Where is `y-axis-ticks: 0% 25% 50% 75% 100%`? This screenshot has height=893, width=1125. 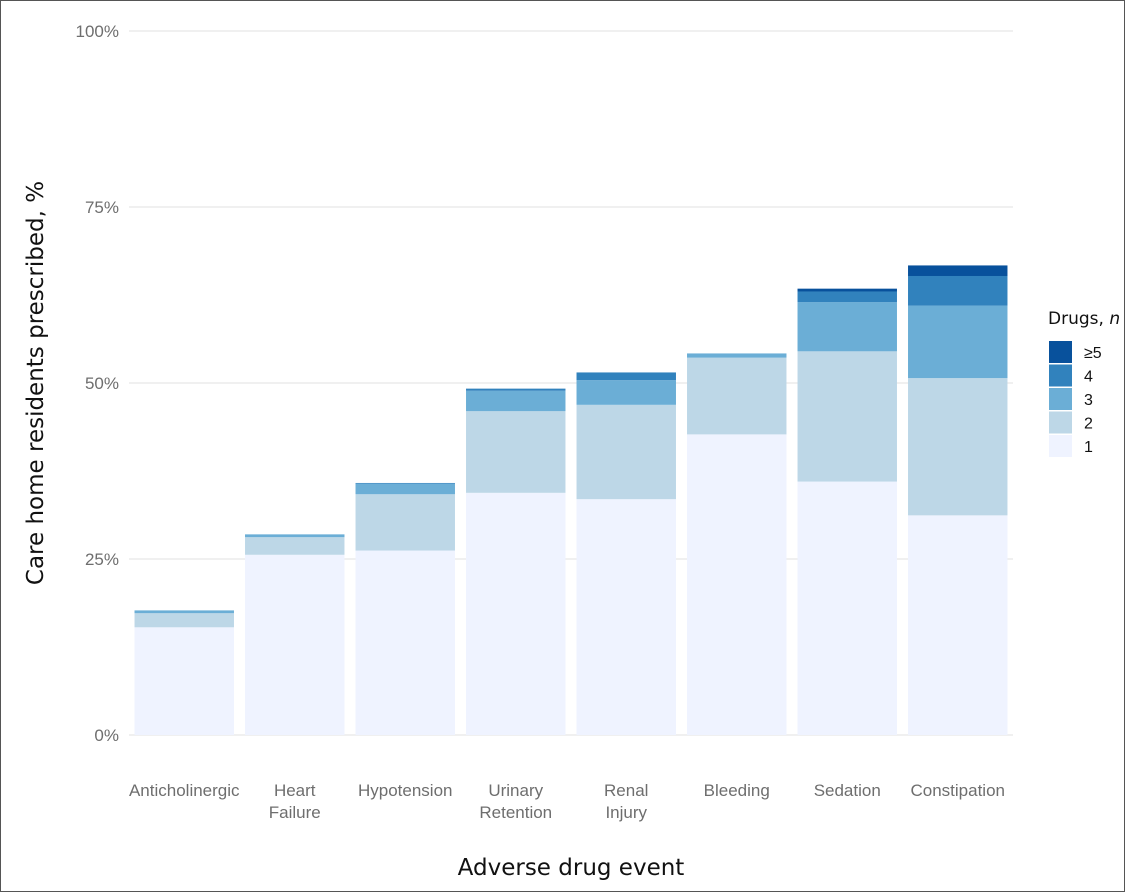
y-axis-ticks: 0% 25% 50% 75% 100% is located at coordinates (97, 383).